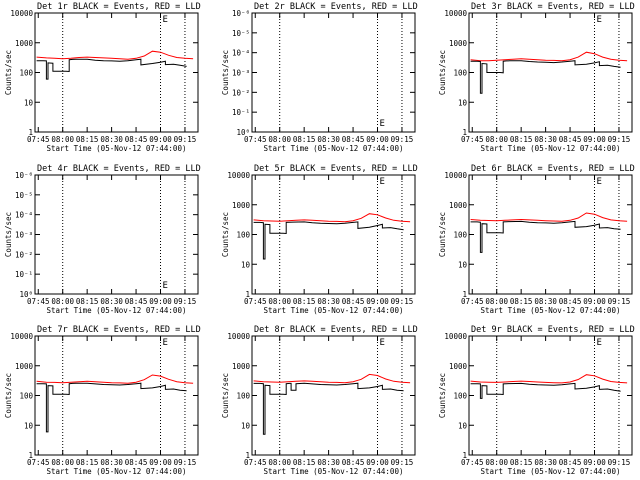 The width and height of the screenshot is (640, 480). Describe the element at coordinates (26, 294) in the screenshot. I see `y-tick-label: 10⁰` at that location.